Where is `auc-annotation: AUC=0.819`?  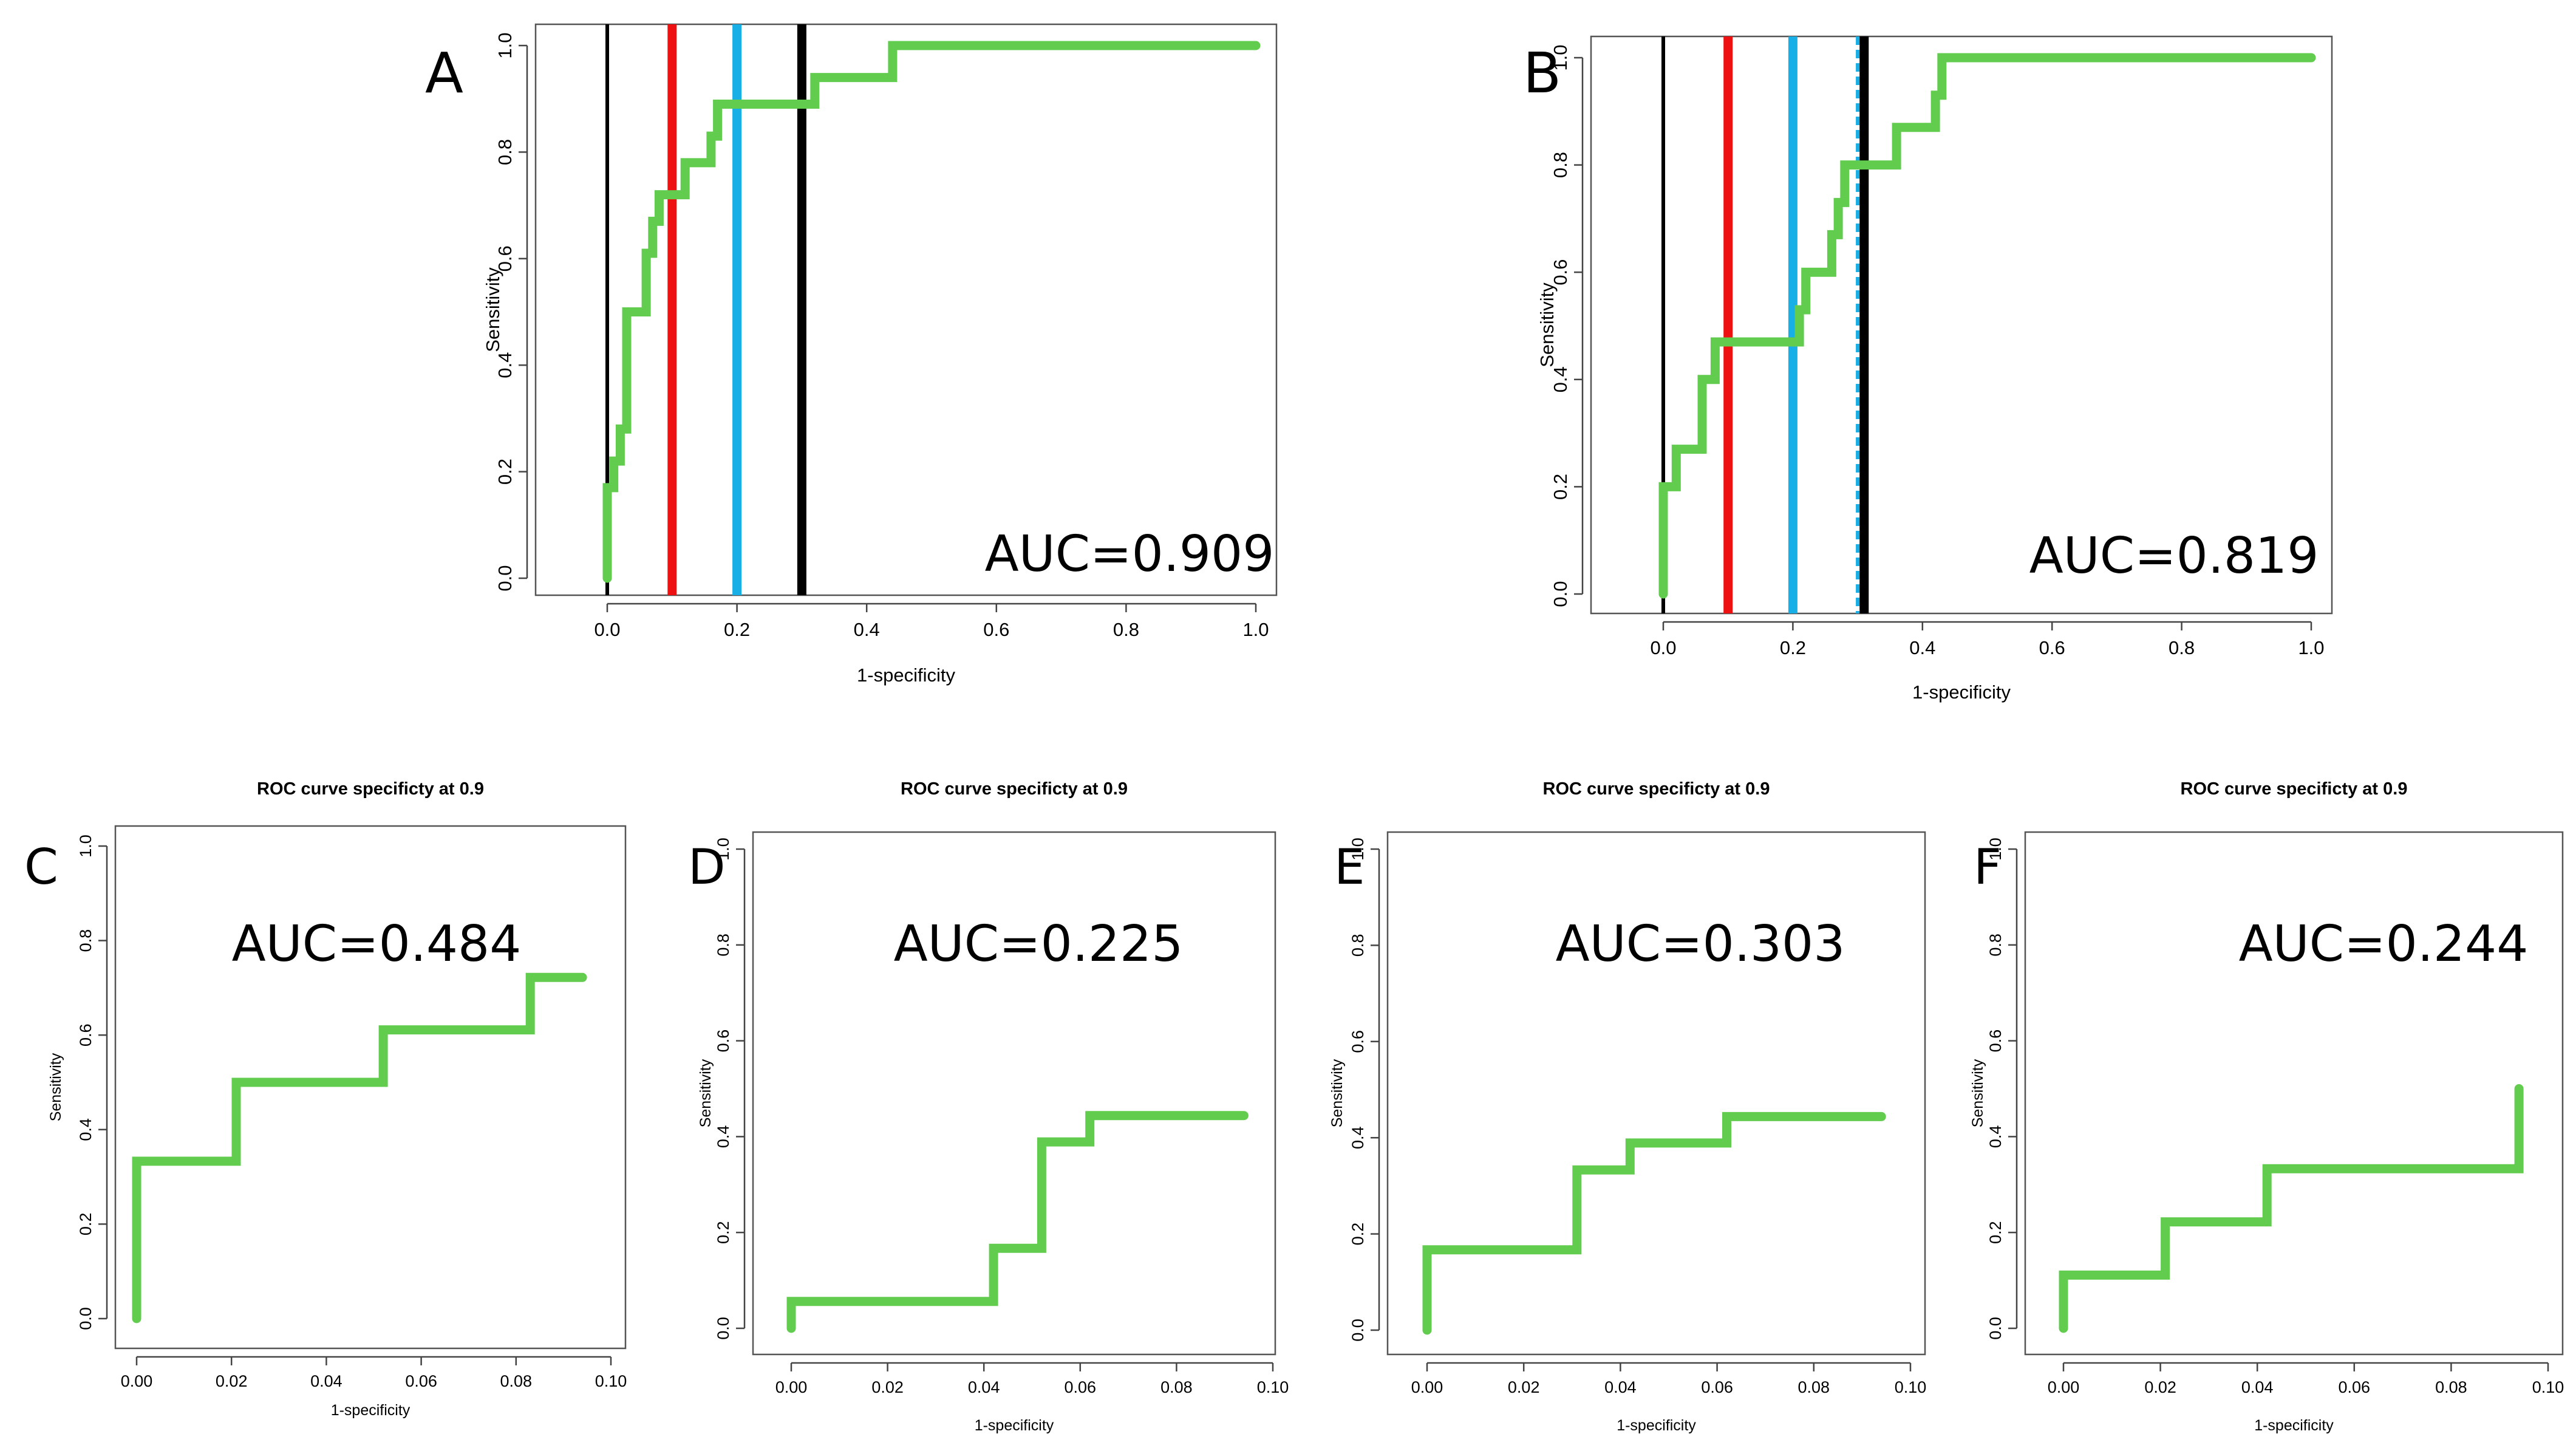 auc-annotation: AUC=0.819 is located at coordinates (2174, 556).